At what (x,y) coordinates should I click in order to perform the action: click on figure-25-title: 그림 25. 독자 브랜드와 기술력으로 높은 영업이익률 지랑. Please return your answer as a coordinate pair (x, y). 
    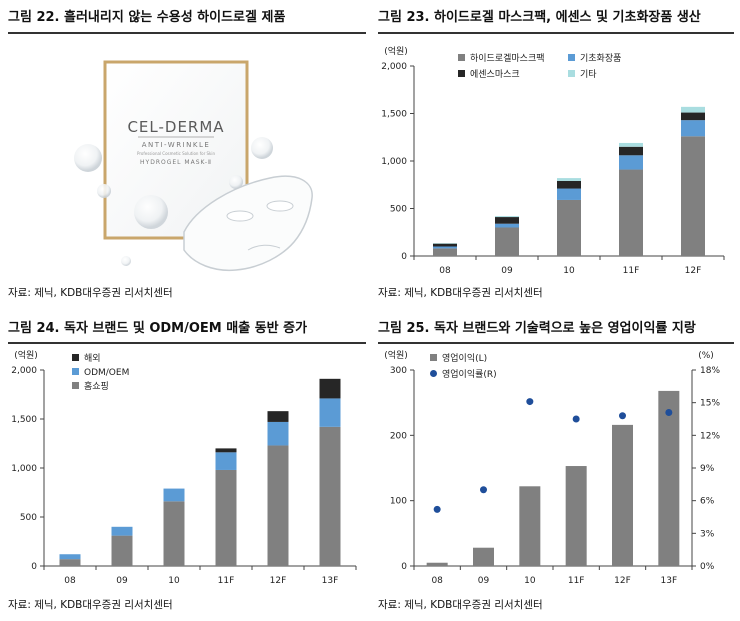
    Looking at the image, I should click on (537, 328).